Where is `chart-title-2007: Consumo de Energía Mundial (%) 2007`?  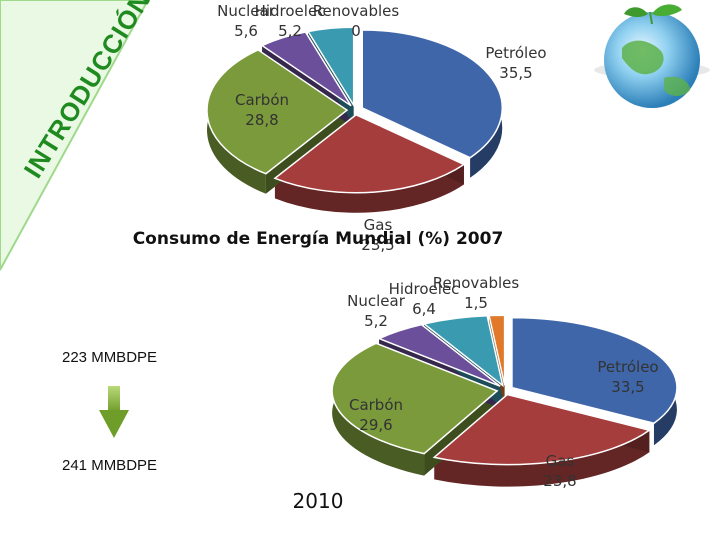 chart-title-2007: Consumo de Energía Mundial (%) 2007 is located at coordinates (318, 239).